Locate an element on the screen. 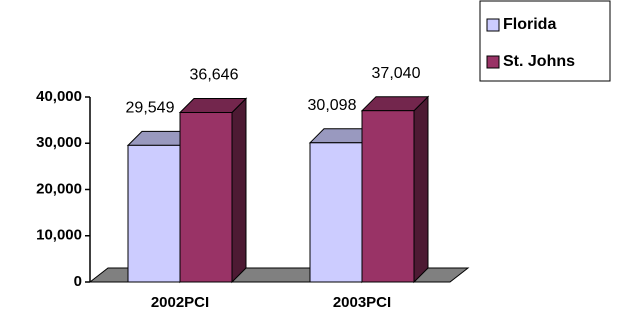  legend-label: St. Johns is located at coordinates (539, 61).